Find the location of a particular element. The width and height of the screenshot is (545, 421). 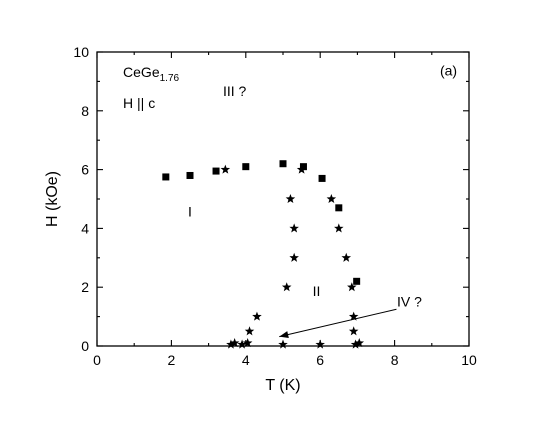

x-tick-label: 6 is located at coordinates (320, 360).